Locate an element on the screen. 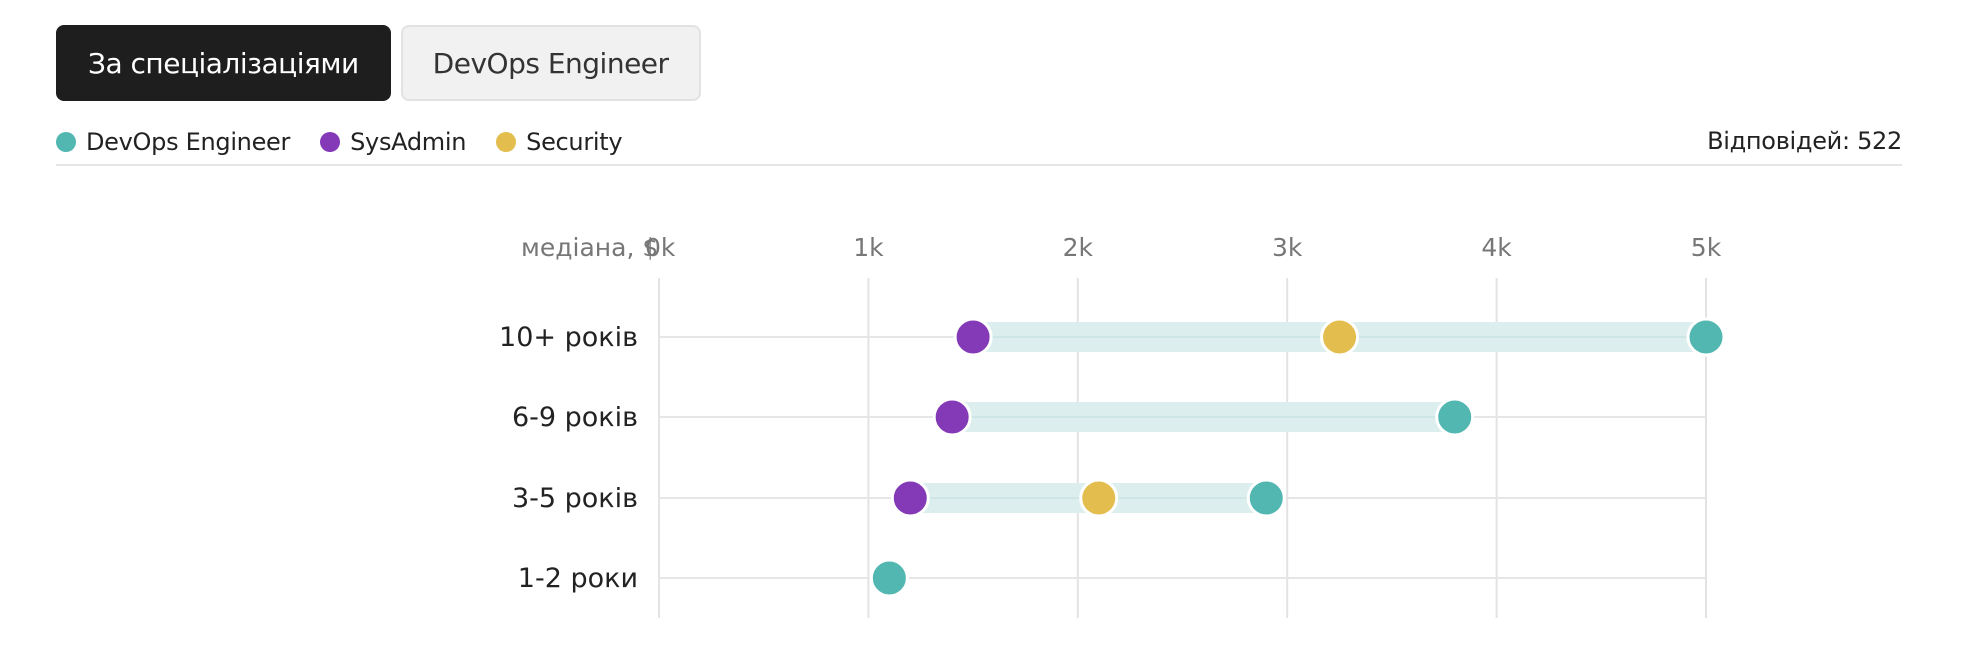 This screenshot has width=1964, height=664. row-label: 10+ років is located at coordinates (568, 337).